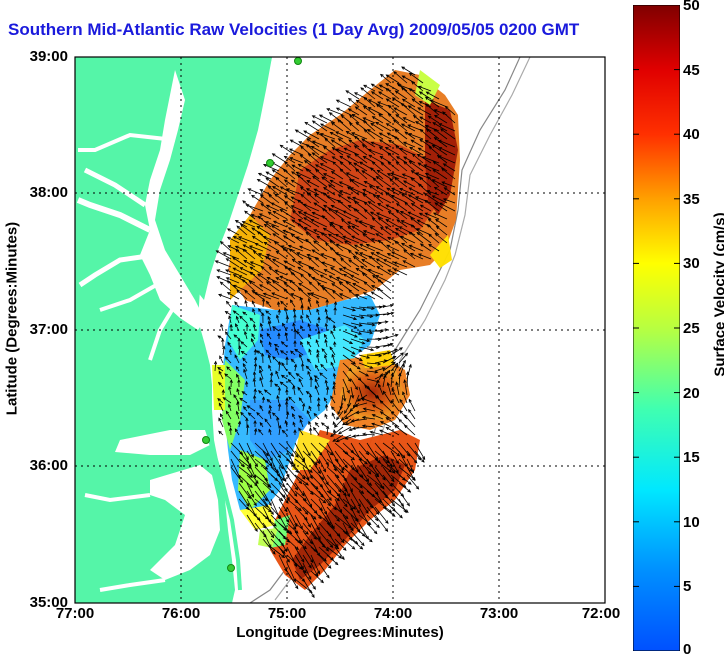  Describe the element at coordinates (691, 7) in the screenshot. I see `colorbar-tick-label: 50` at that location.